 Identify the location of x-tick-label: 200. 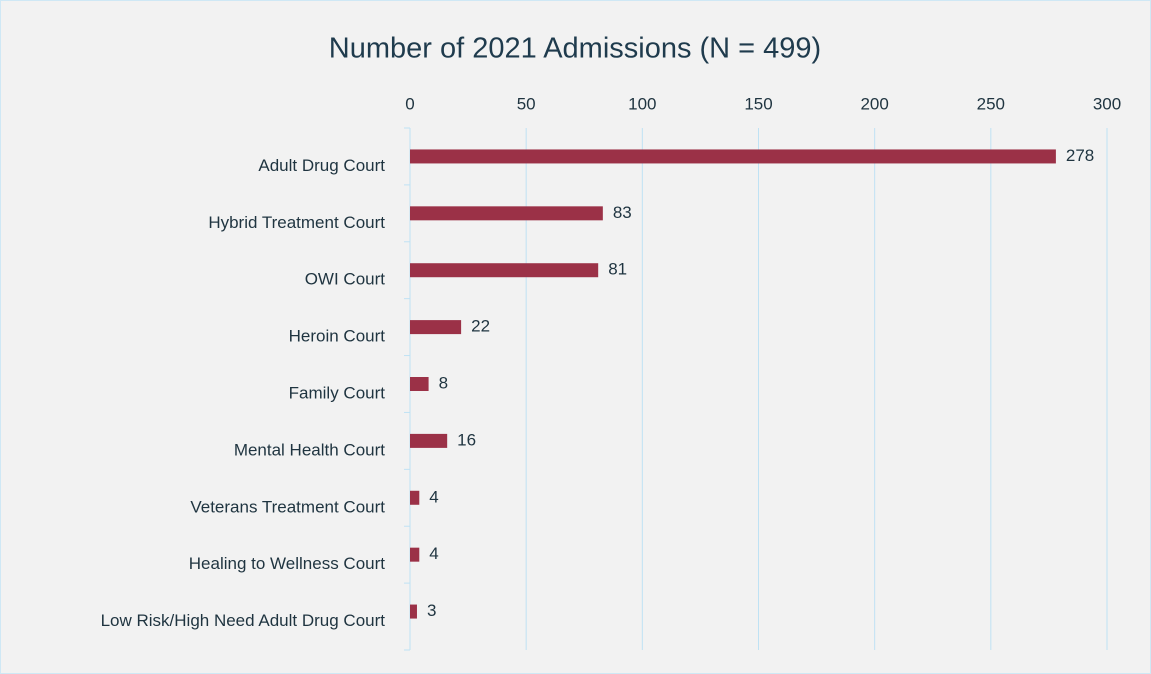
(874, 103).